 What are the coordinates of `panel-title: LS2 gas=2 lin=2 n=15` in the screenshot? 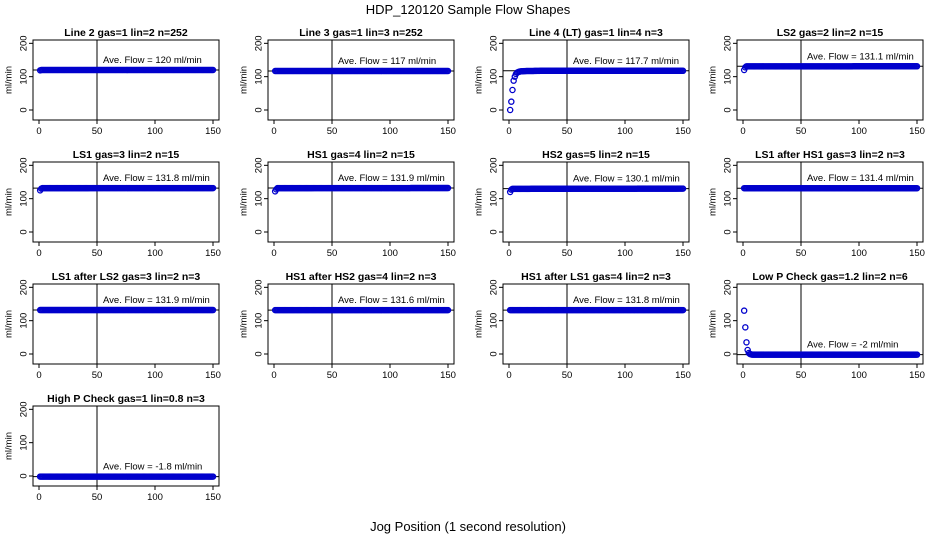 It's located at (830, 33).